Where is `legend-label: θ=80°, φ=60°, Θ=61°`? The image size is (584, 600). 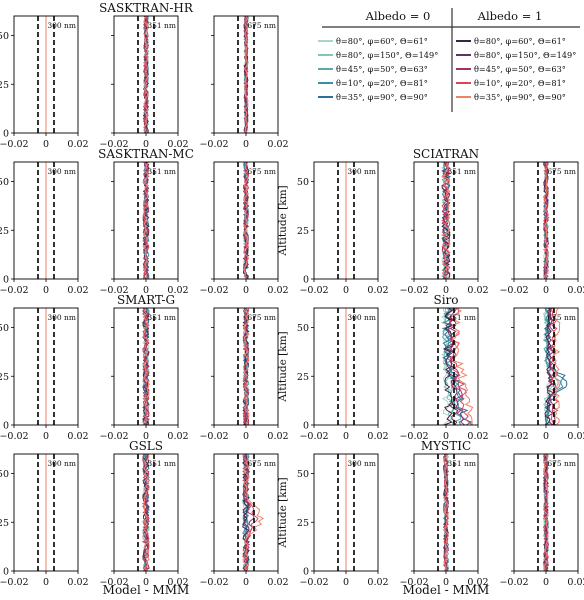 legend-label: θ=80°, φ=60°, Θ=61° is located at coordinates (520, 41).